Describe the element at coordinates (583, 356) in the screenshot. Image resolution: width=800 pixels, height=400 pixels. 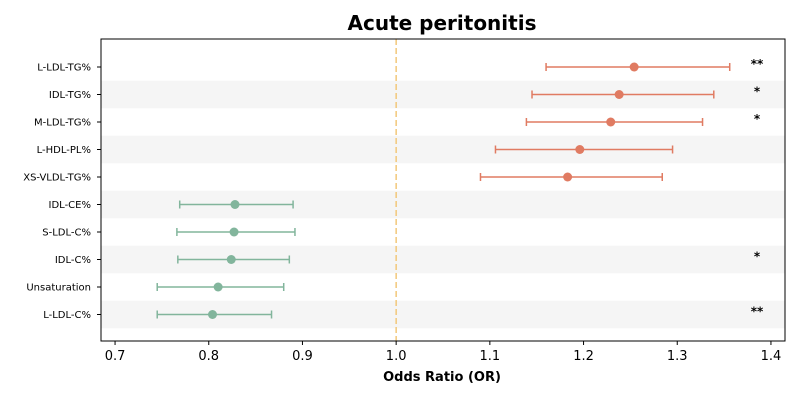
I see `x-tick-label: 1.2` at that location.